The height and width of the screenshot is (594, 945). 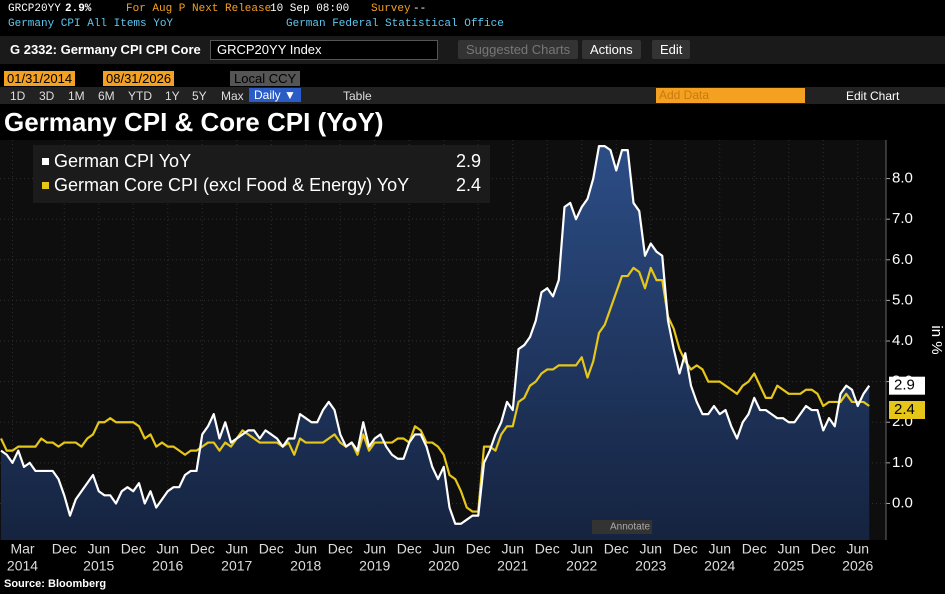 I want to click on last-value: 2.9%, so click(x=78, y=9).